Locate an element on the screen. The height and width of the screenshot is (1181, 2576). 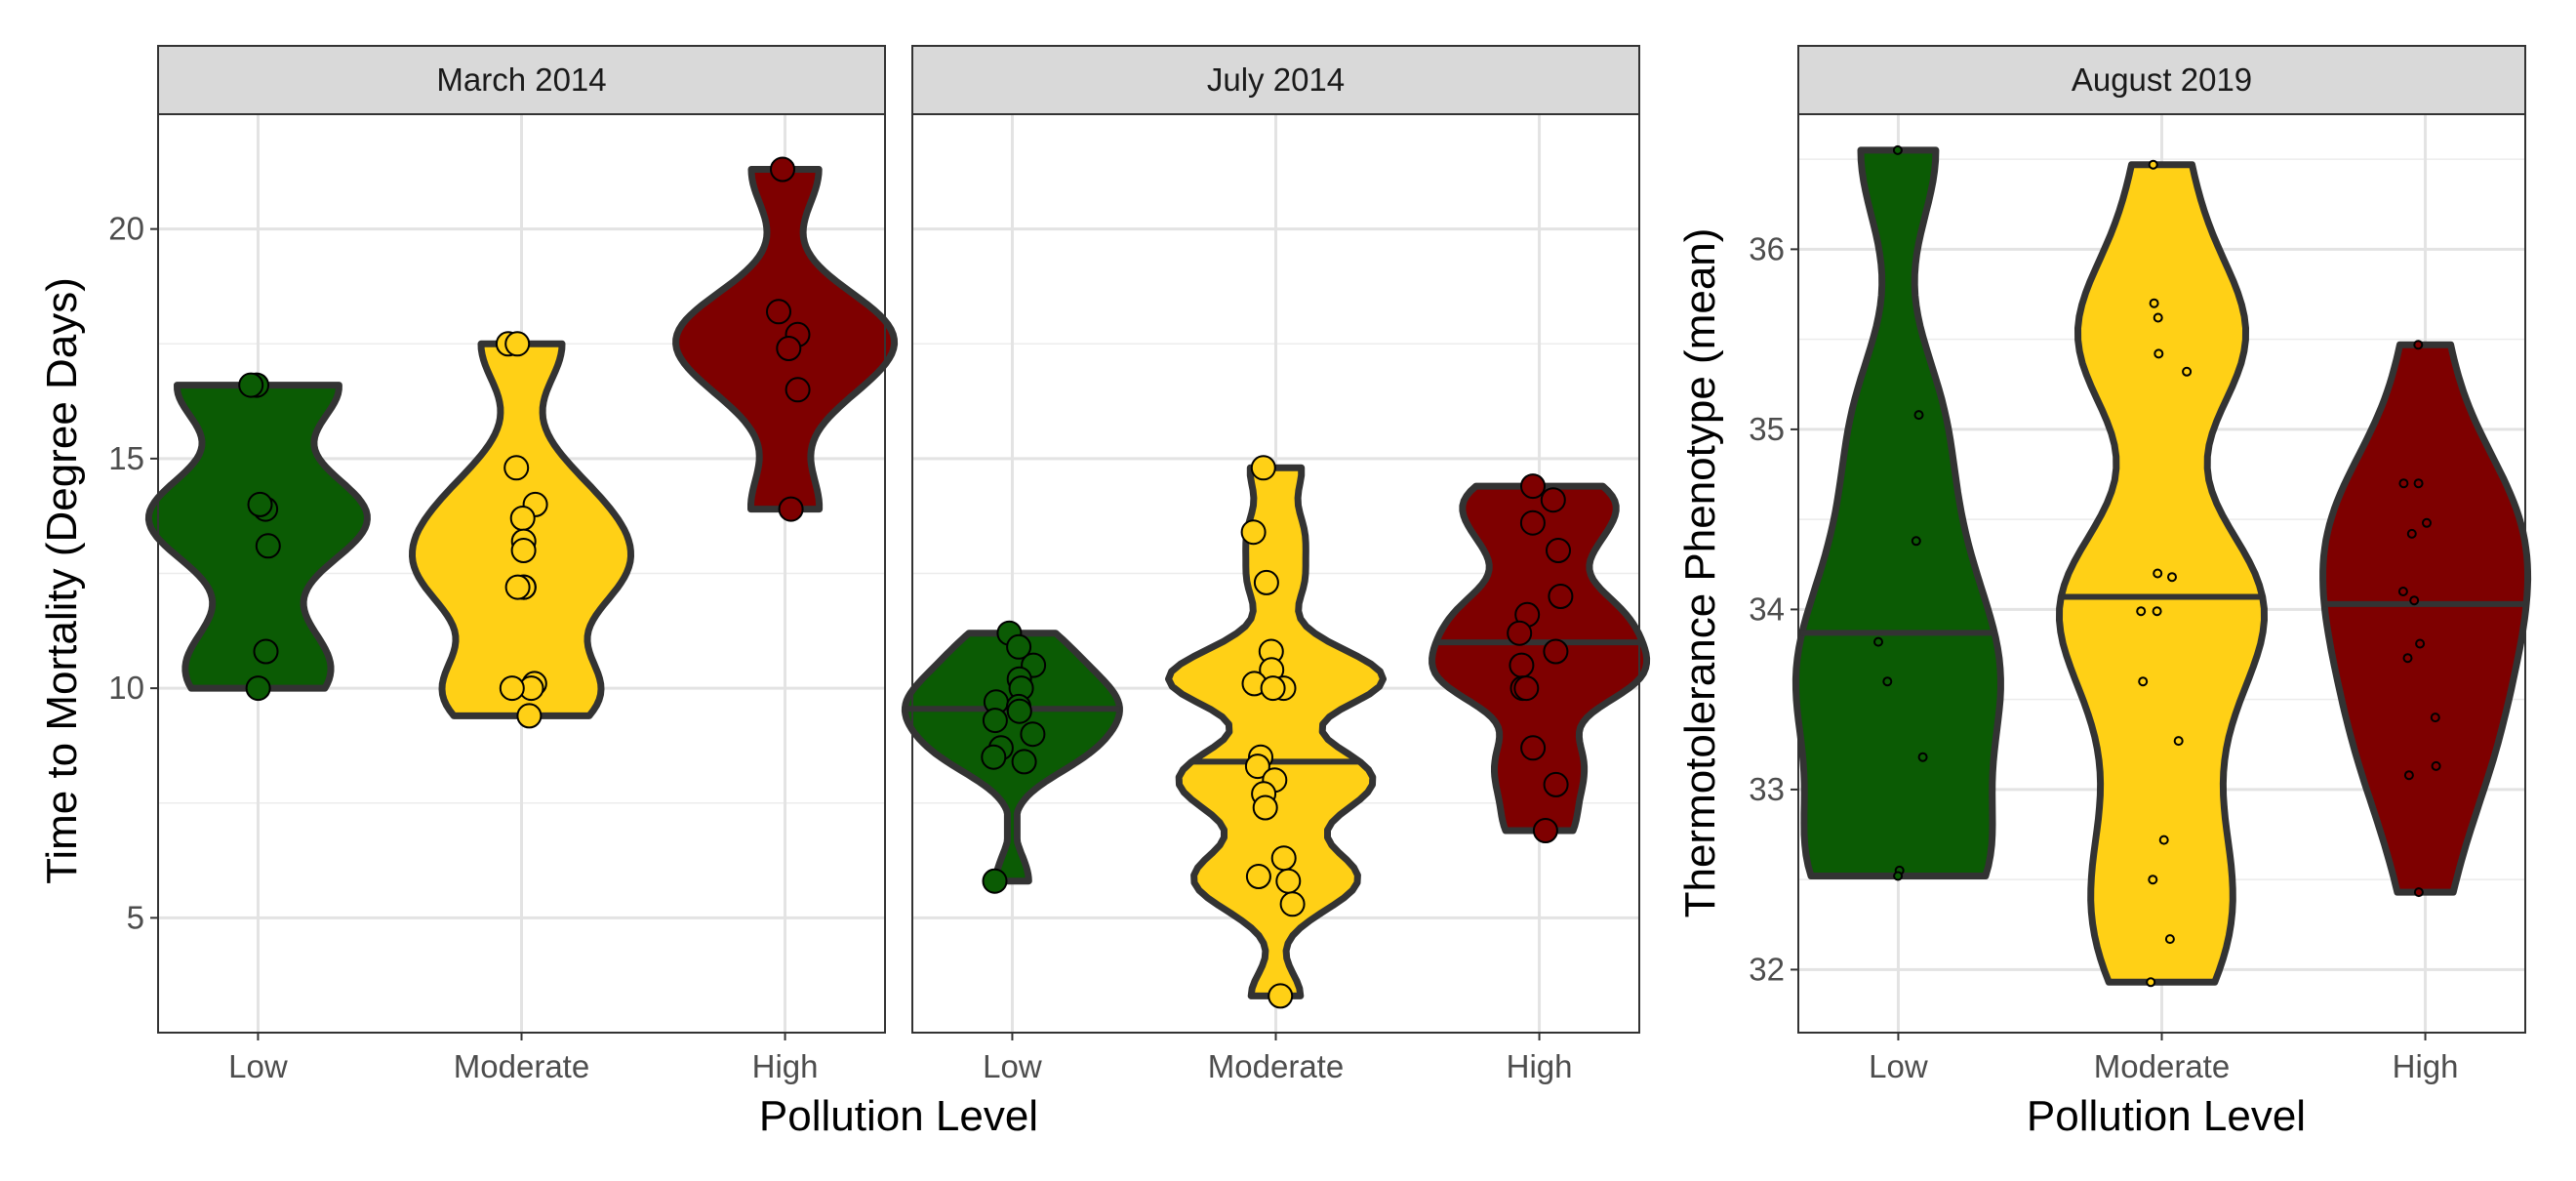
y-tick-label: 33 is located at coordinates (1767, 789).